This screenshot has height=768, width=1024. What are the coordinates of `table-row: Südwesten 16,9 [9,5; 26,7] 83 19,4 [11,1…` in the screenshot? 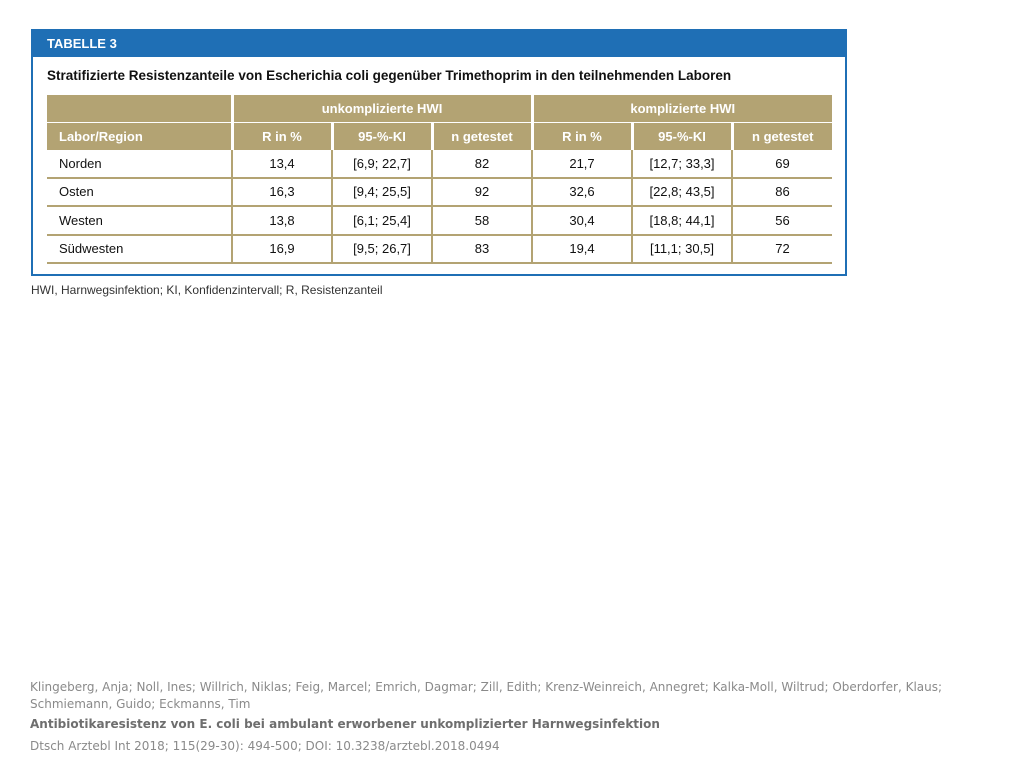 It's located at (439, 249).